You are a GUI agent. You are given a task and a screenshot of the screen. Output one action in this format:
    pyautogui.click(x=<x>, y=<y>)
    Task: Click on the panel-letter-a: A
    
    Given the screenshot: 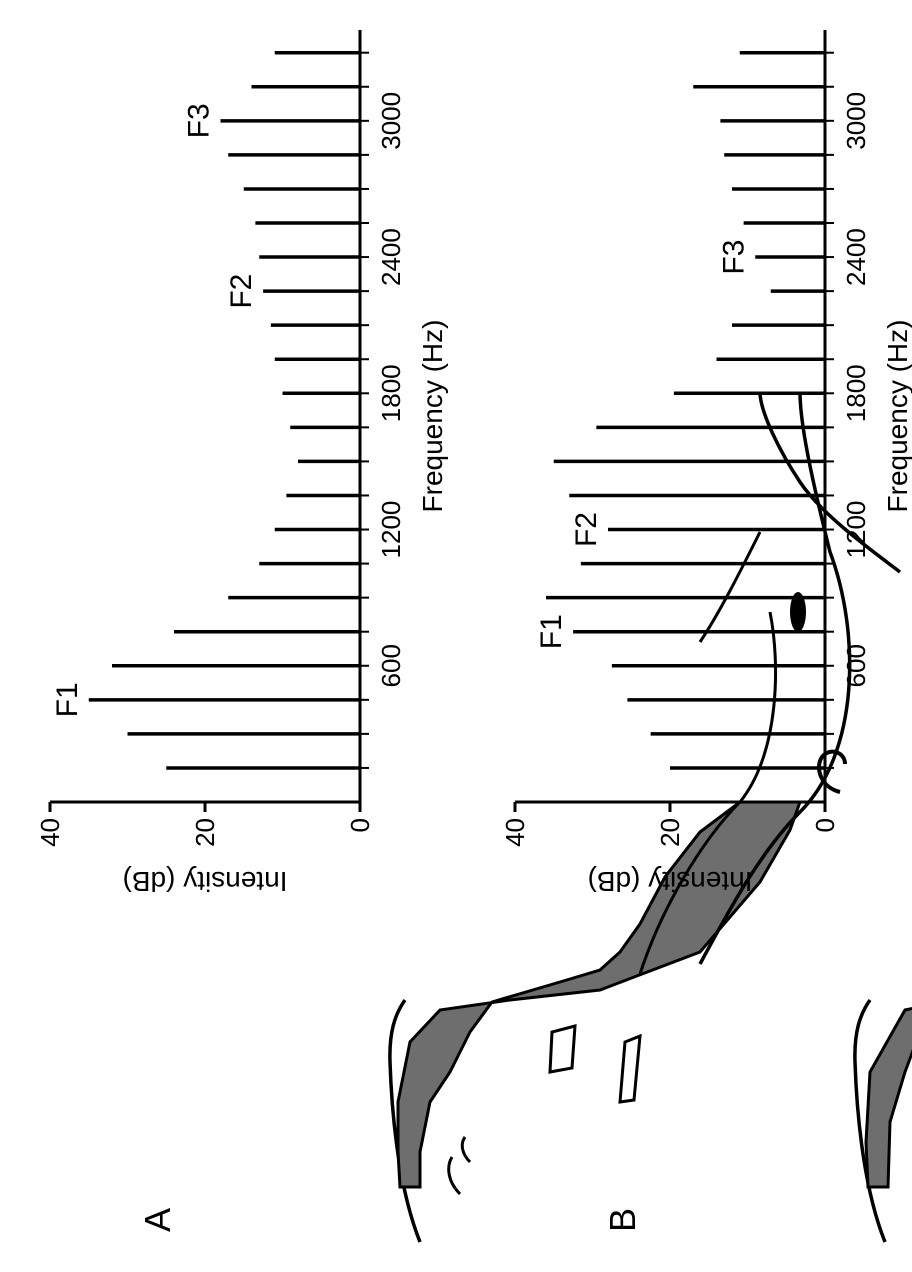 What is the action you would take?
    pyautogui.click(x=157, y=1220)
    